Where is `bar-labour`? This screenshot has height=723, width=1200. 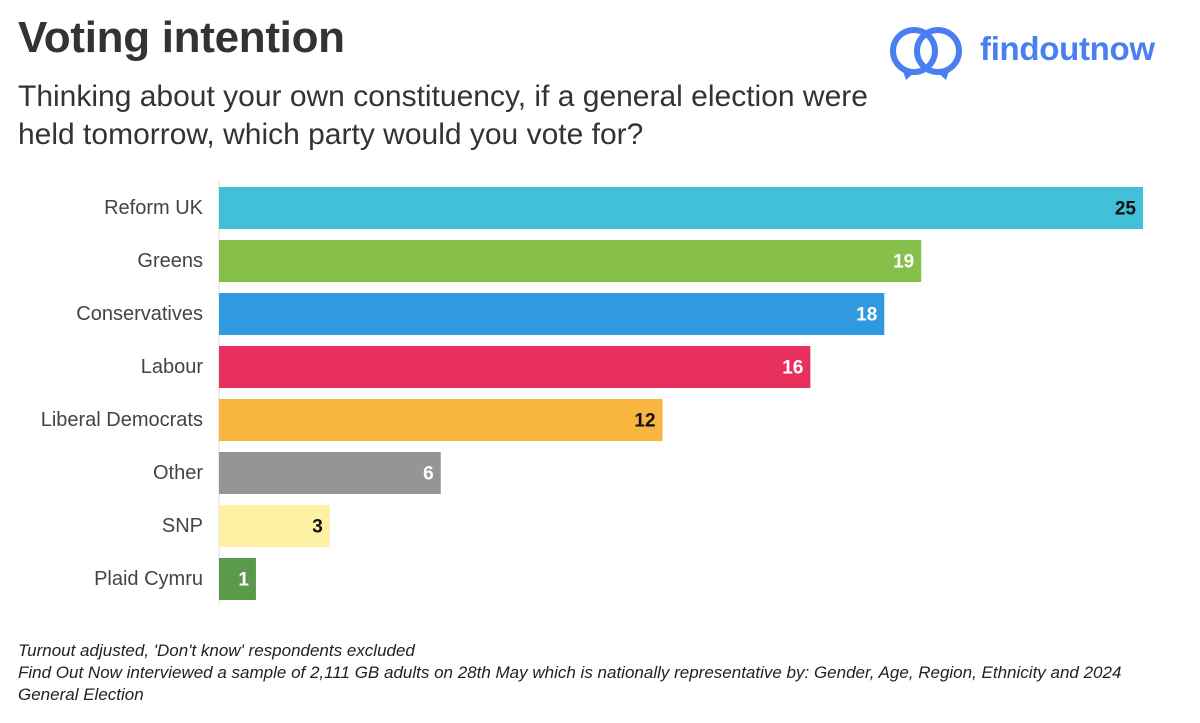
bar-labour is located at coordinates (515, 367).